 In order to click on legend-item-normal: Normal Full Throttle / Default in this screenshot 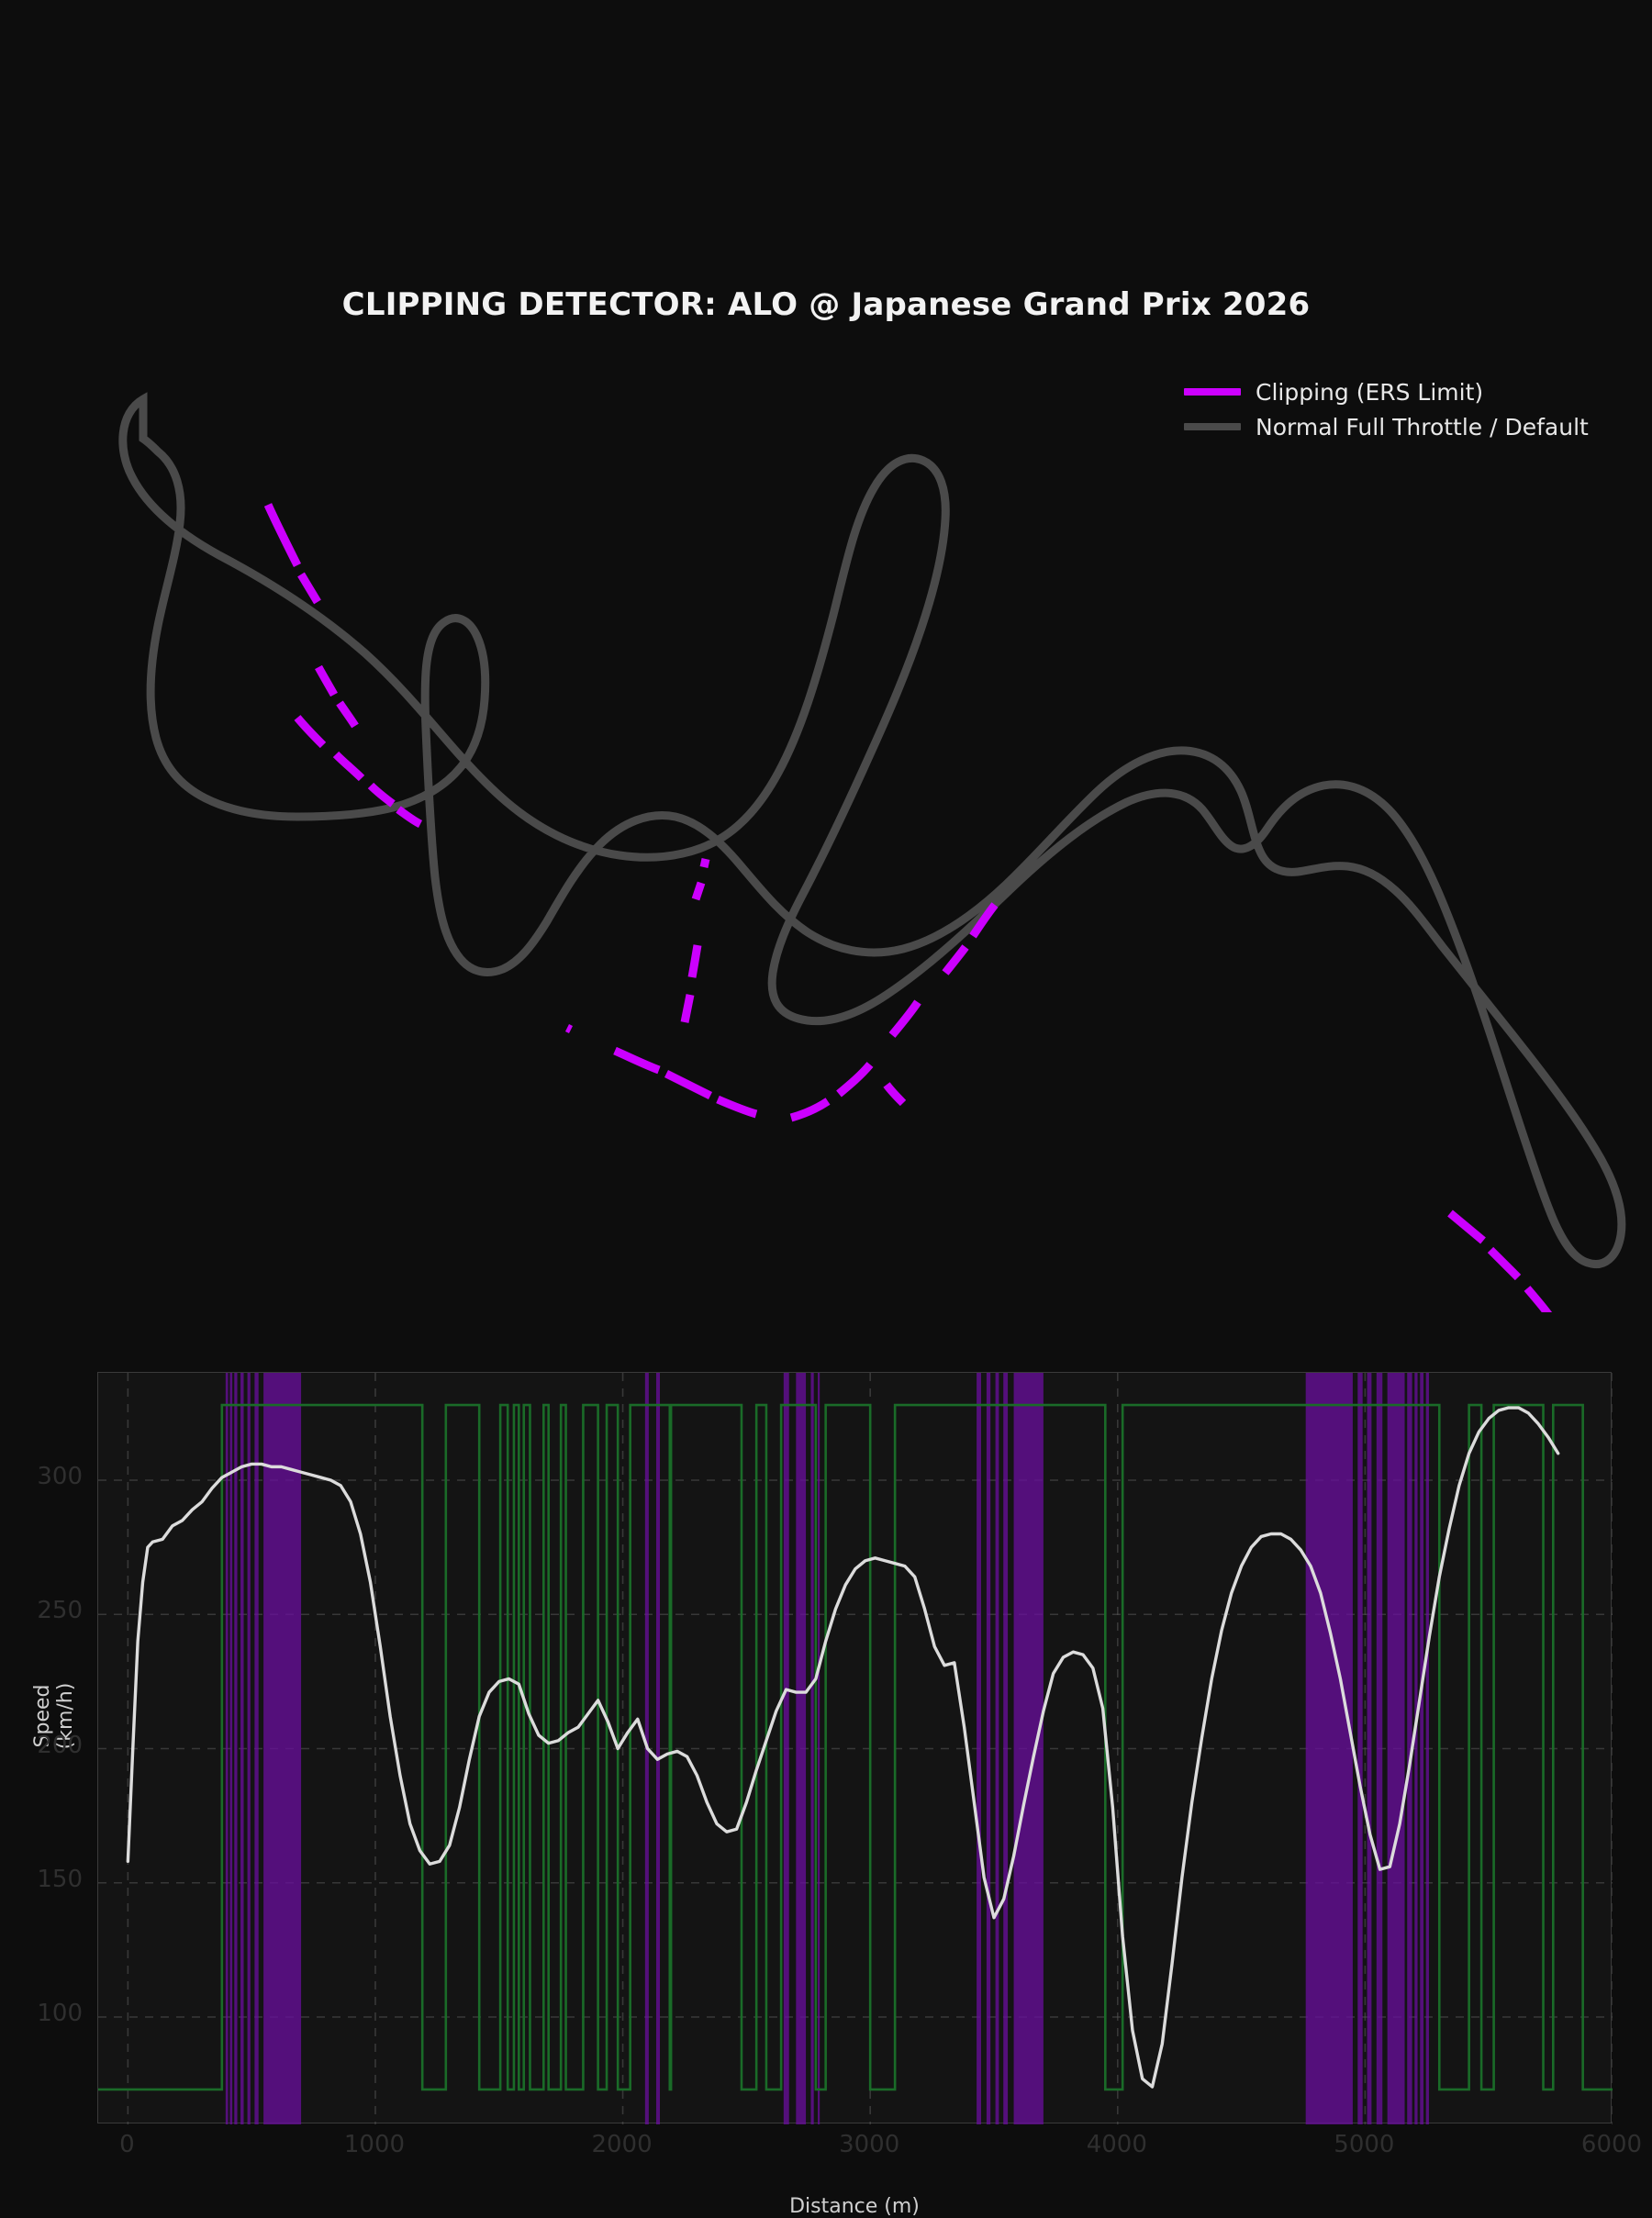, I will do `click(1395, 427)`.